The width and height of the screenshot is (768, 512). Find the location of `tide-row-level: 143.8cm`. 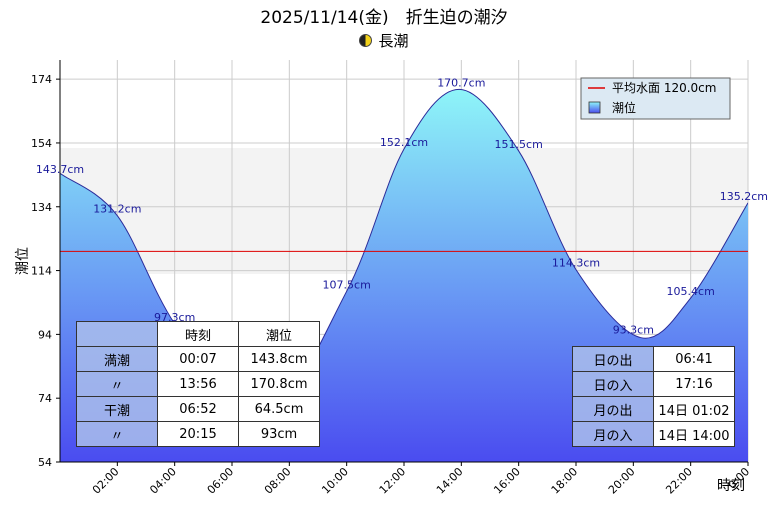

tide-row-level: 143.8cm is located at coordinates (279, 359).